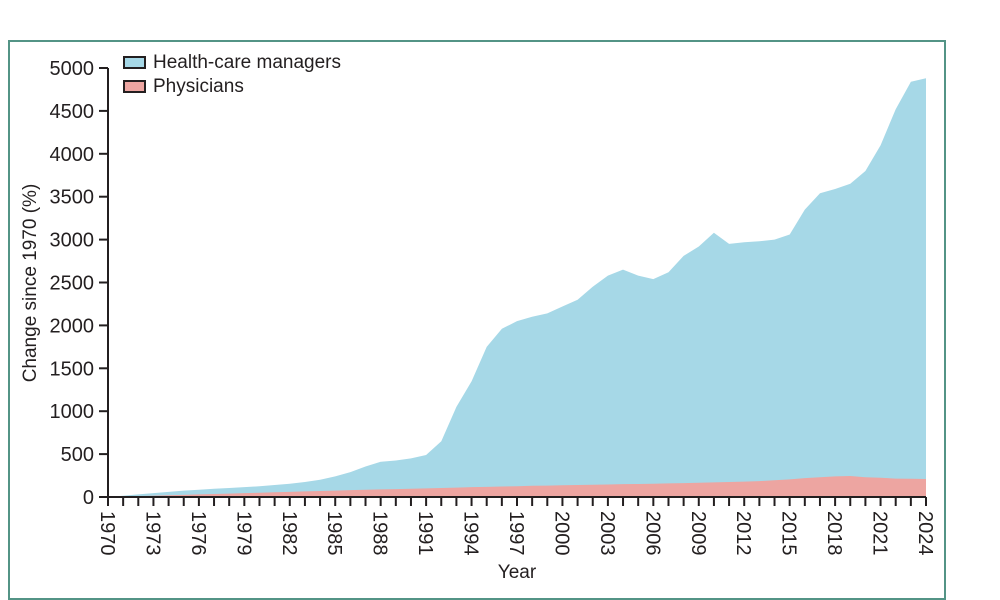  Describe the element at coordinates (72, 198) in the screenshot. I see `y-tick-label: 3500` at that location.